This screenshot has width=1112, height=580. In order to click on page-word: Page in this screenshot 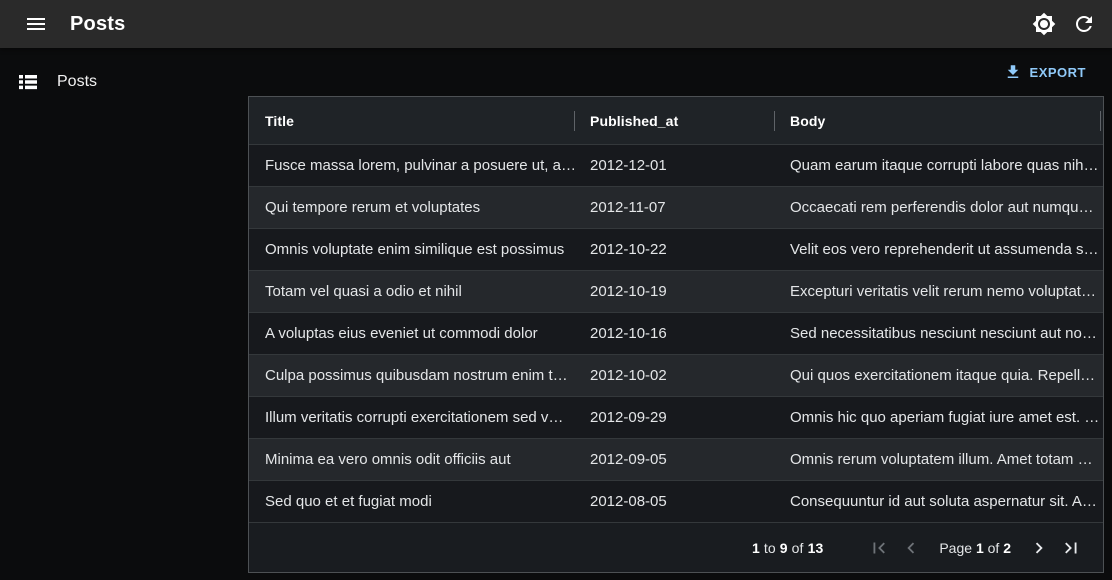, I will do `click(956, 547)`.